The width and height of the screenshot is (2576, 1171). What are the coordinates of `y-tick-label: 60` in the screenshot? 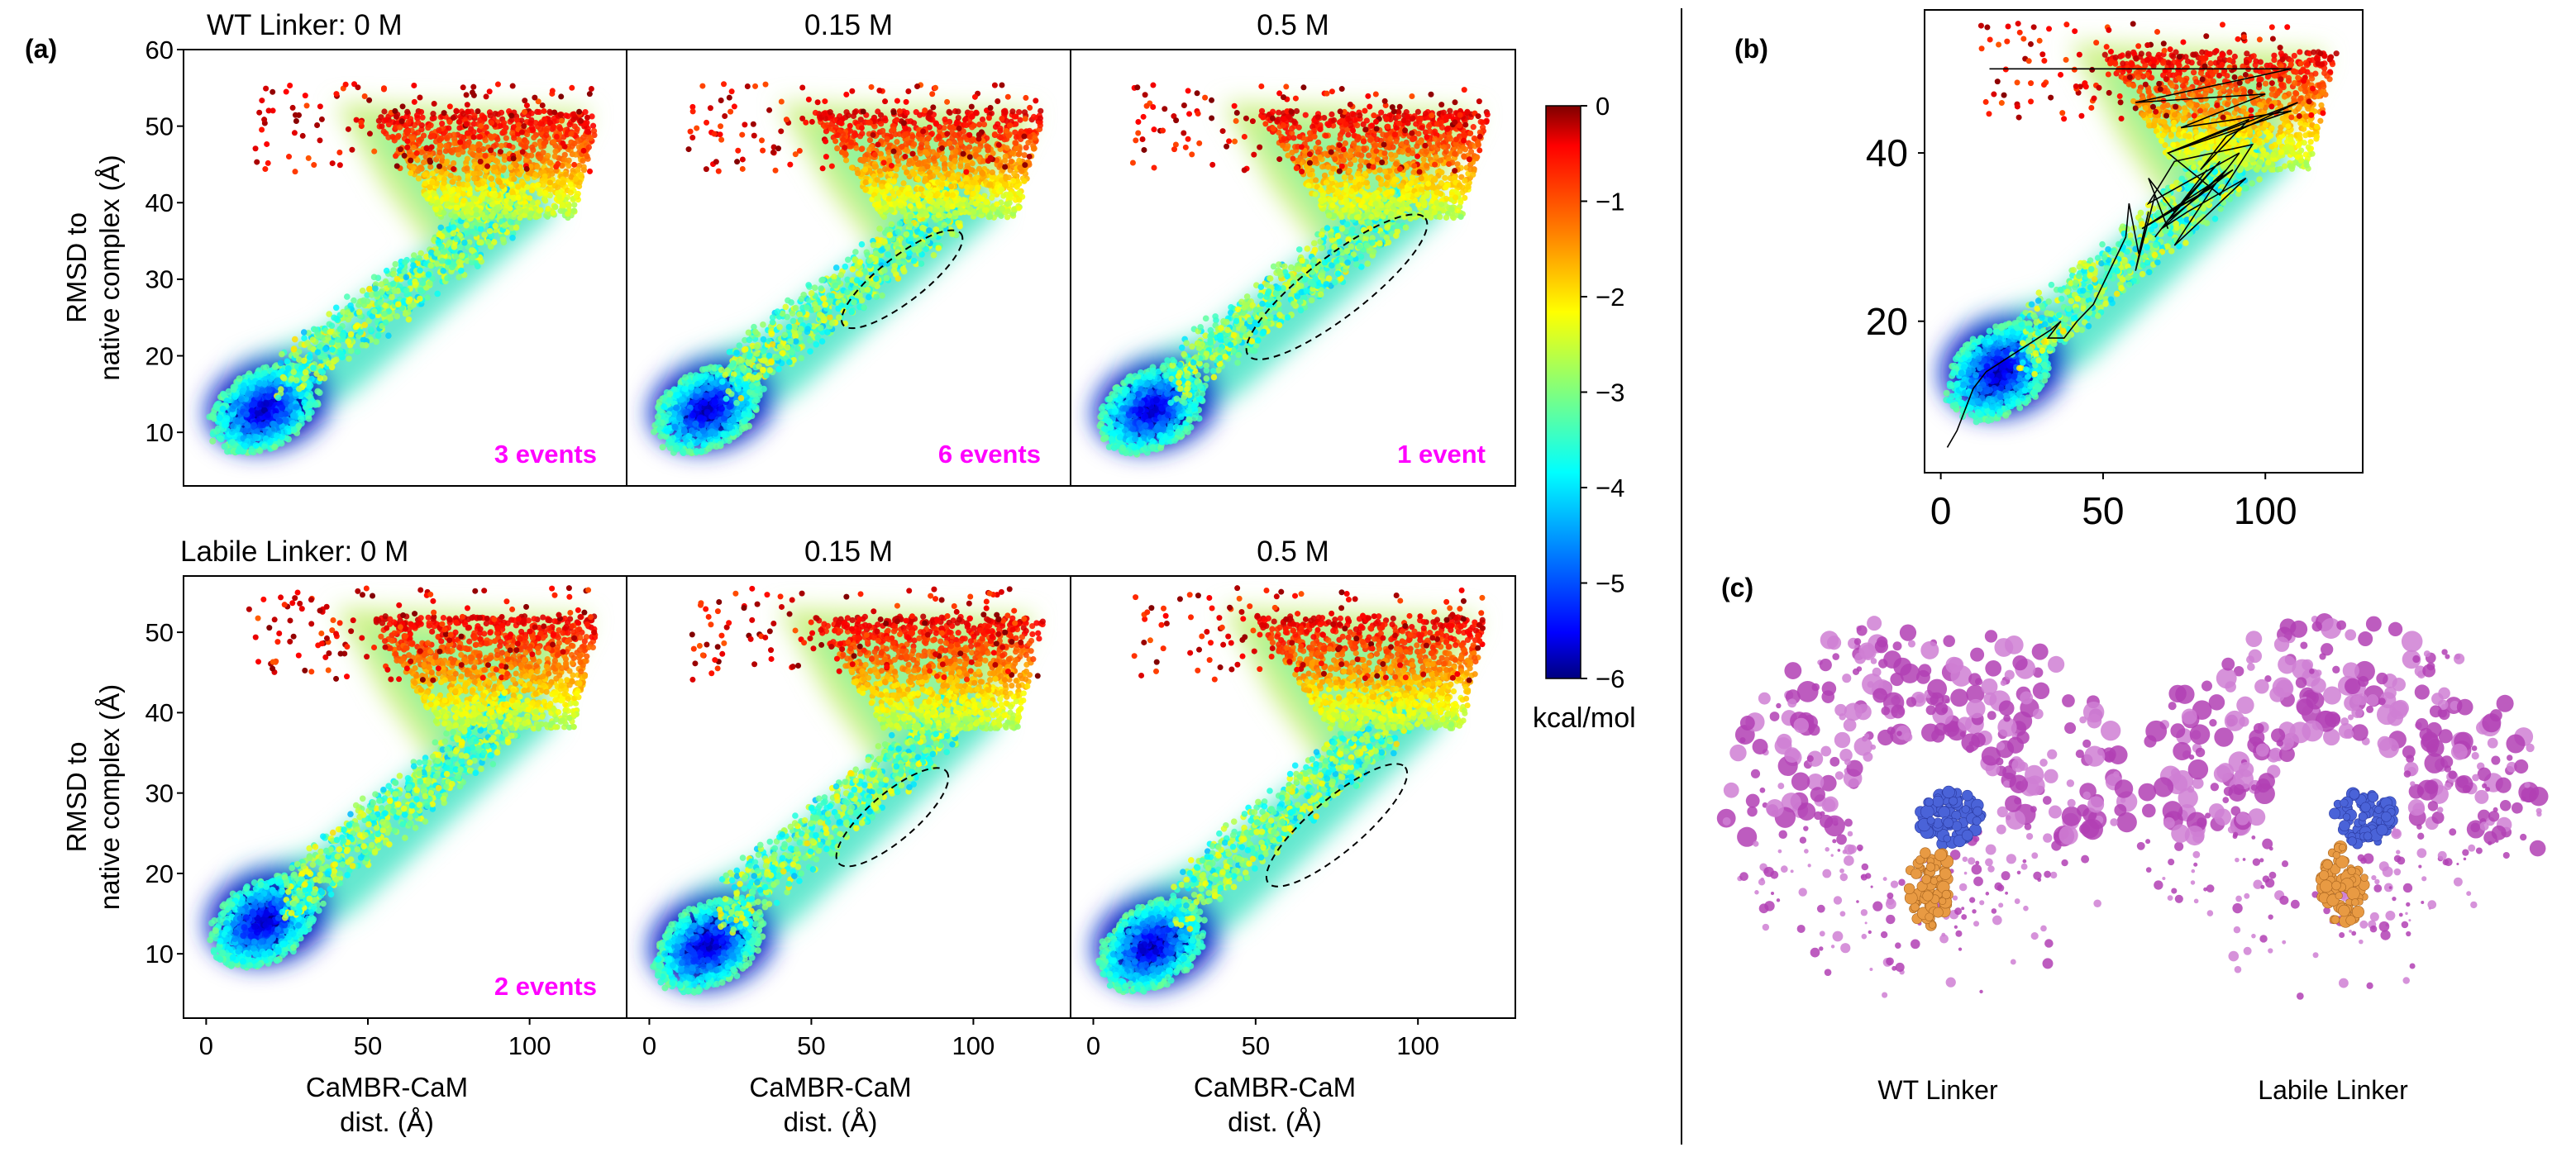 It's located at (159, 50).